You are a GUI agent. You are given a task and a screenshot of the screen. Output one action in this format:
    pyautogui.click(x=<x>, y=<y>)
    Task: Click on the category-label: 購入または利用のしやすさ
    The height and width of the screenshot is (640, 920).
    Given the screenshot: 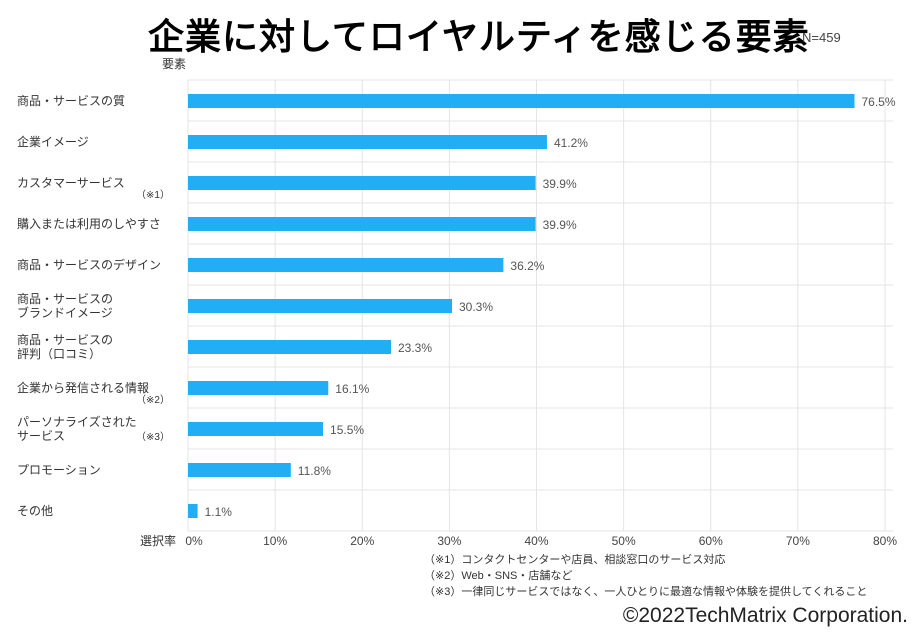 What is the action you would take?
    pyautogui.click(x=89, y=224)
    